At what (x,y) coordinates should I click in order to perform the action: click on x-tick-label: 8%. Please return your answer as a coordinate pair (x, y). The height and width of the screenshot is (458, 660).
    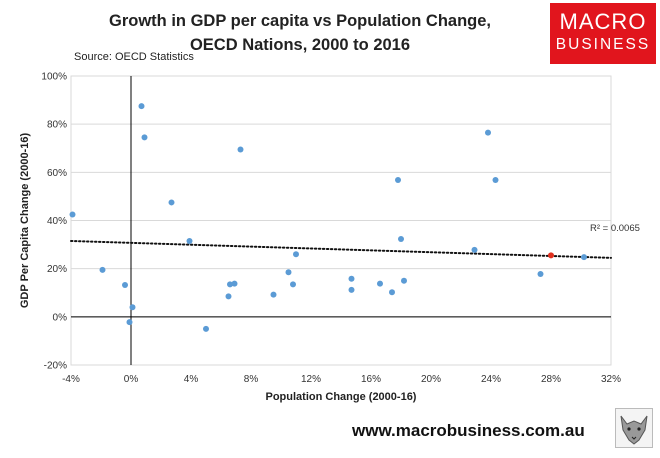
    Looking at the image, I should click on (251, 379).